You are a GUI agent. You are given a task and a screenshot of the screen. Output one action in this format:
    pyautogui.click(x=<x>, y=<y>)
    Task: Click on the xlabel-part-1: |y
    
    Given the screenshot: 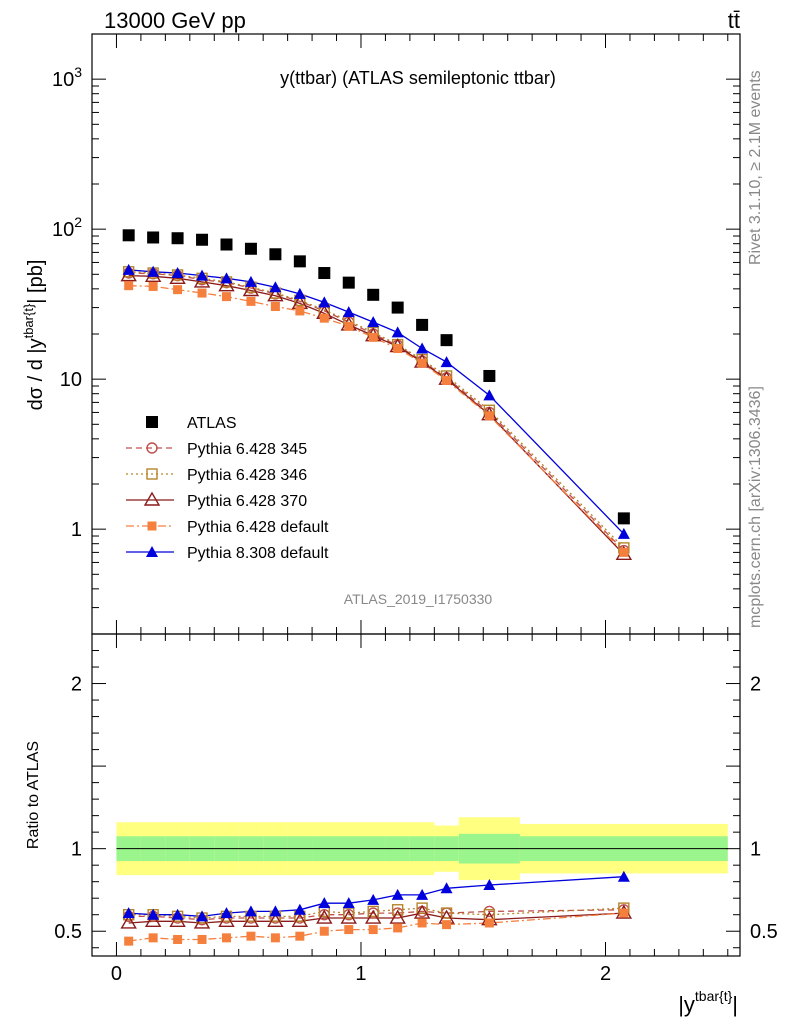 What is the action you would take?
    pyautogui.click(x=686, y=1004)
    